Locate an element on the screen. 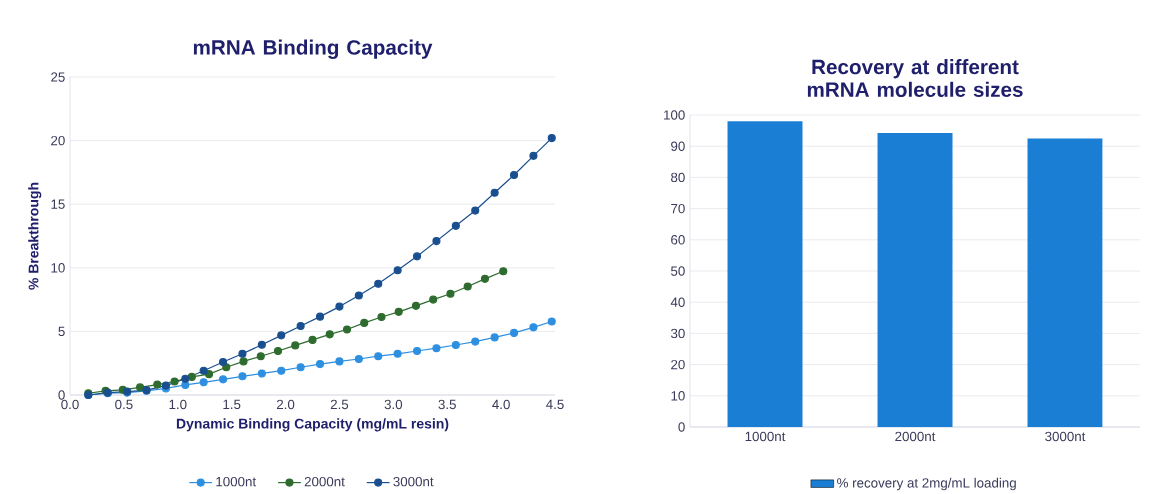 Image resolution: width=1149 pixels, height=494 pixels. x-tick-label: 0.0 is located at coordinates (70, 404).